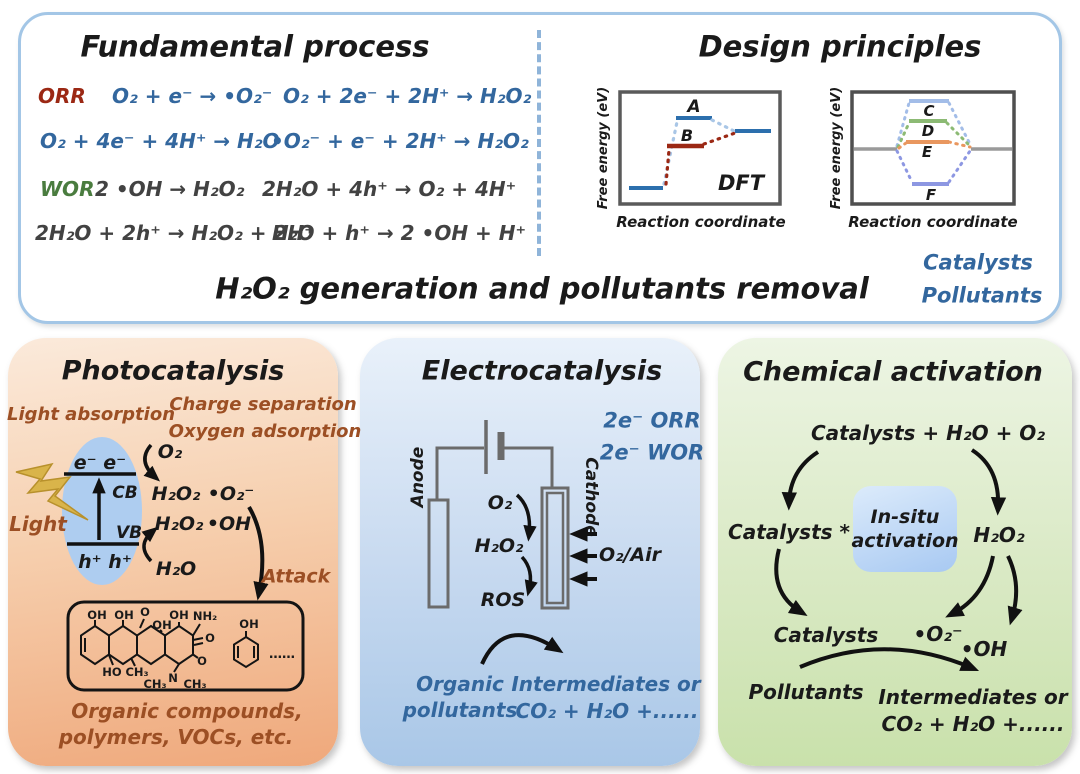 Image resolution: width=1080 pixels, height=774 pixels. I want to click on photo-caption-line2: polymers, VOCs, etc., so click(176, 737).